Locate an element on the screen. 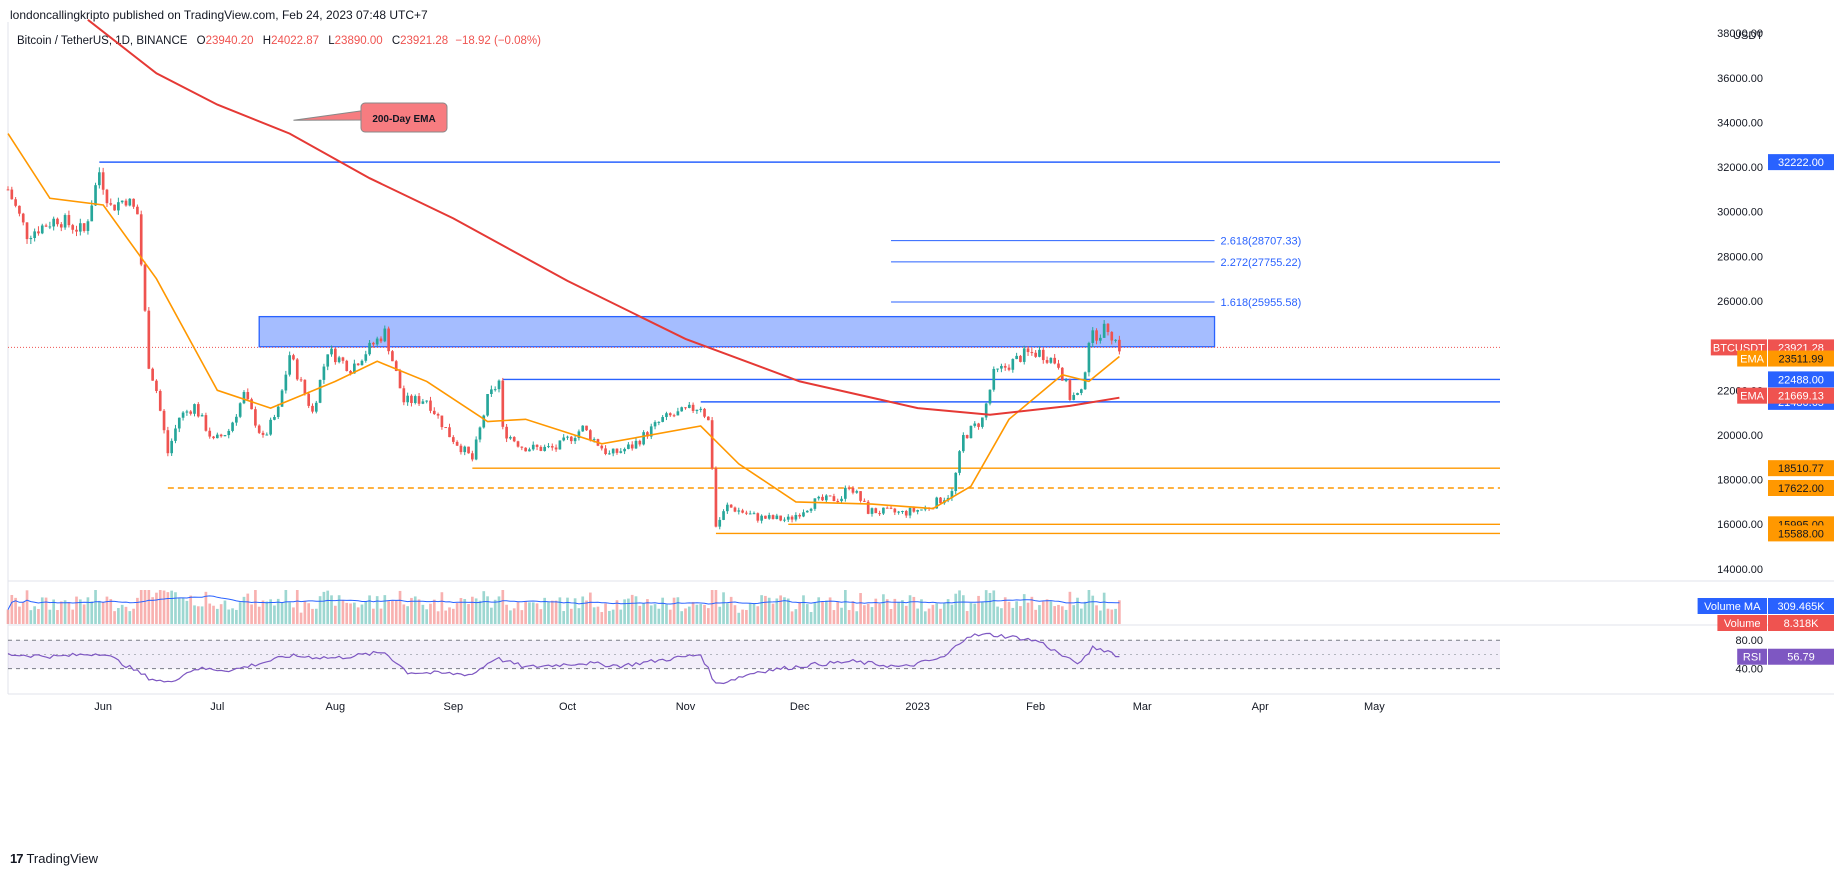 The image size is (1834, 875). symbol-title: Bitcoin / TetherUS, 1D, BINANCE is located at coordinates (102, 41).